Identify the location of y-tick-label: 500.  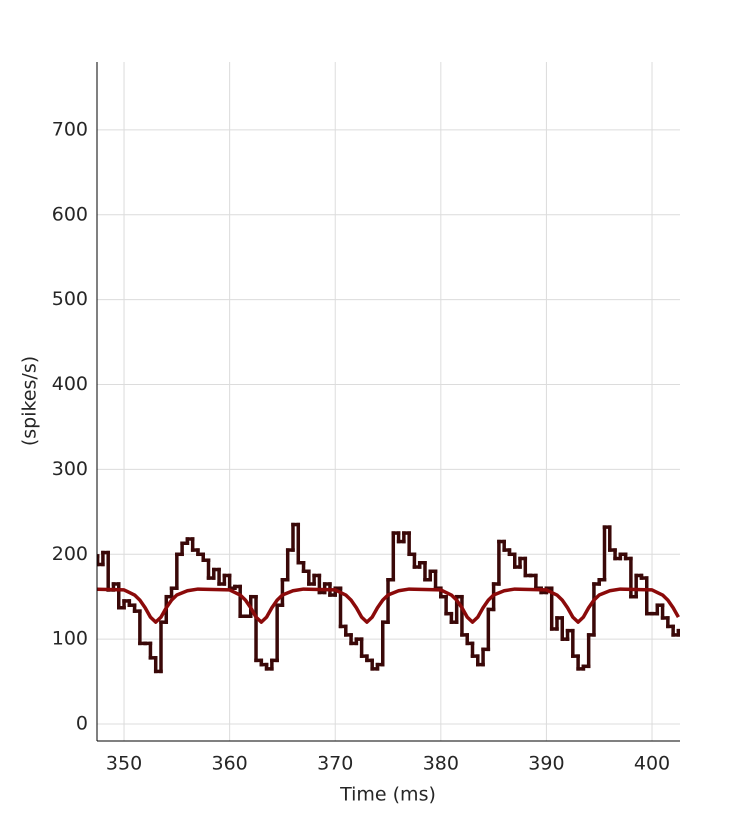
(70, 299).